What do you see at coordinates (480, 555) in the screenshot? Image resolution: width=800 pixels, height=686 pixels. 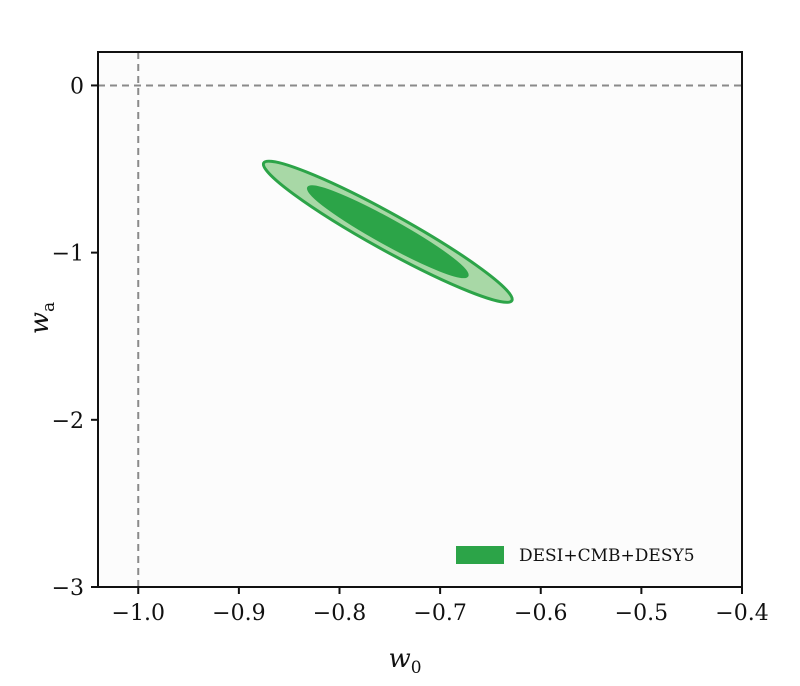 I see `legend-swatch` at bounding box center [480, 555].